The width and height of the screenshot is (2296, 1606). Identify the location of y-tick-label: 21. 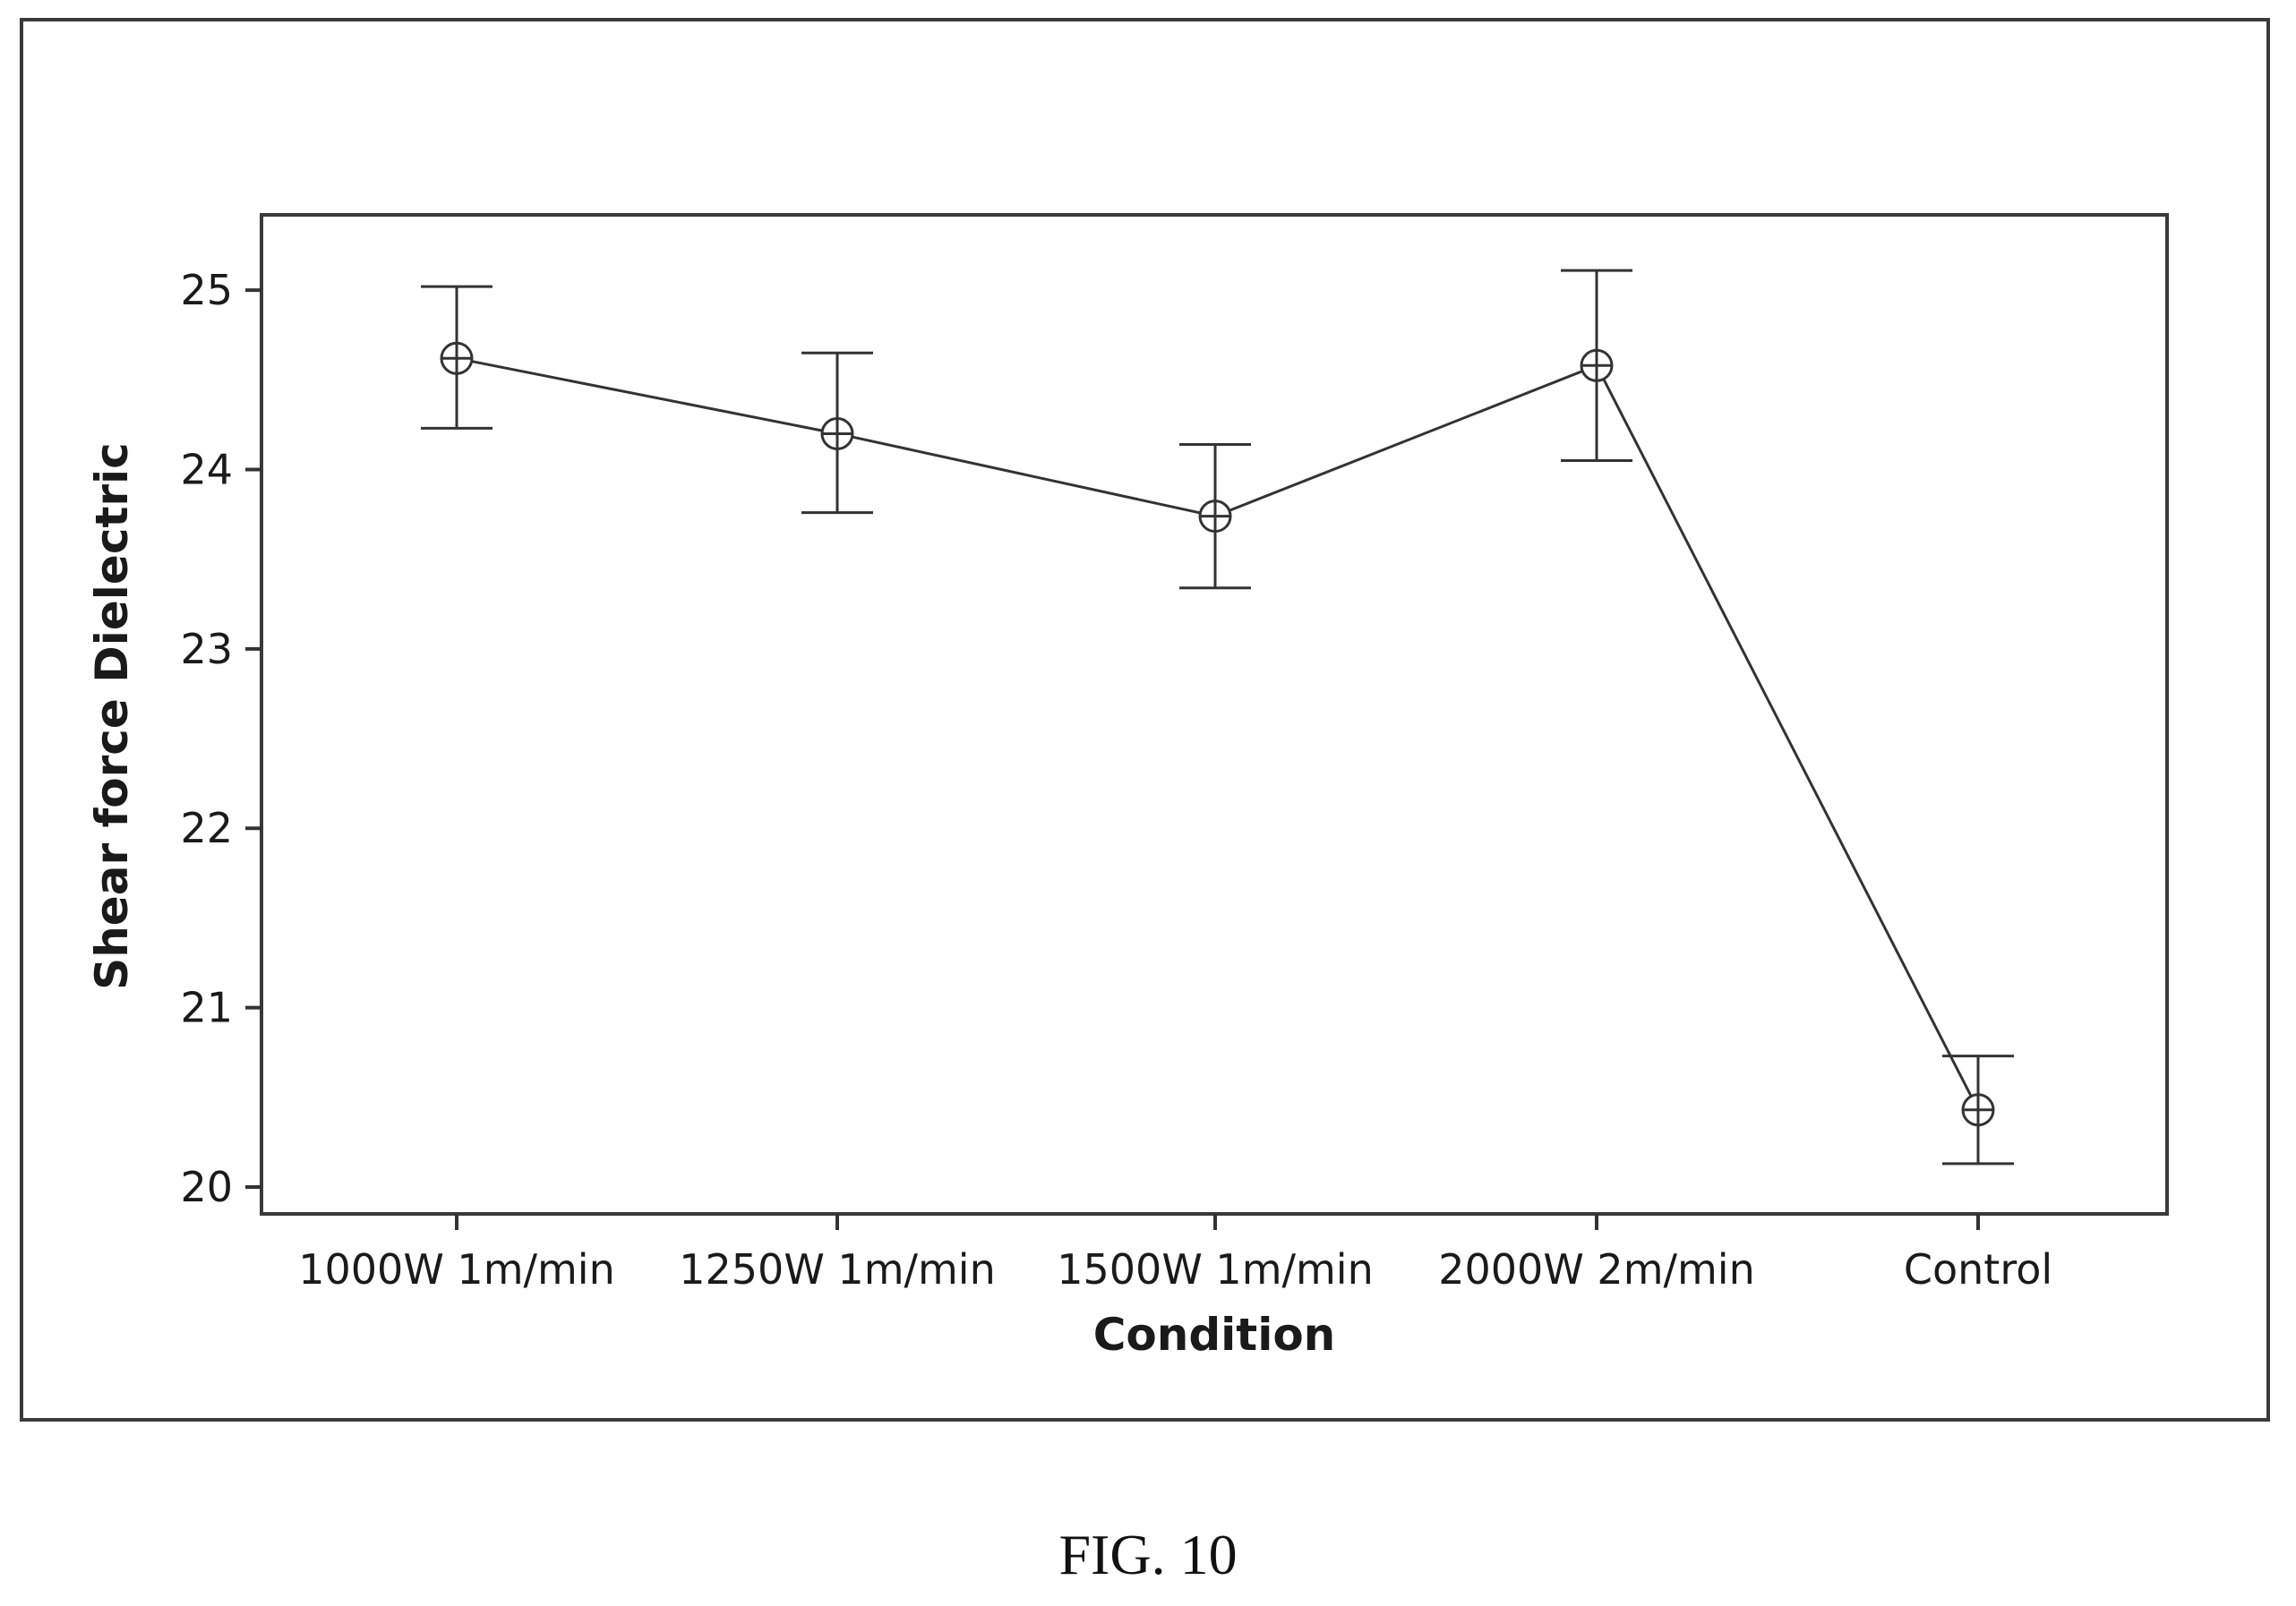
(207, 1008).